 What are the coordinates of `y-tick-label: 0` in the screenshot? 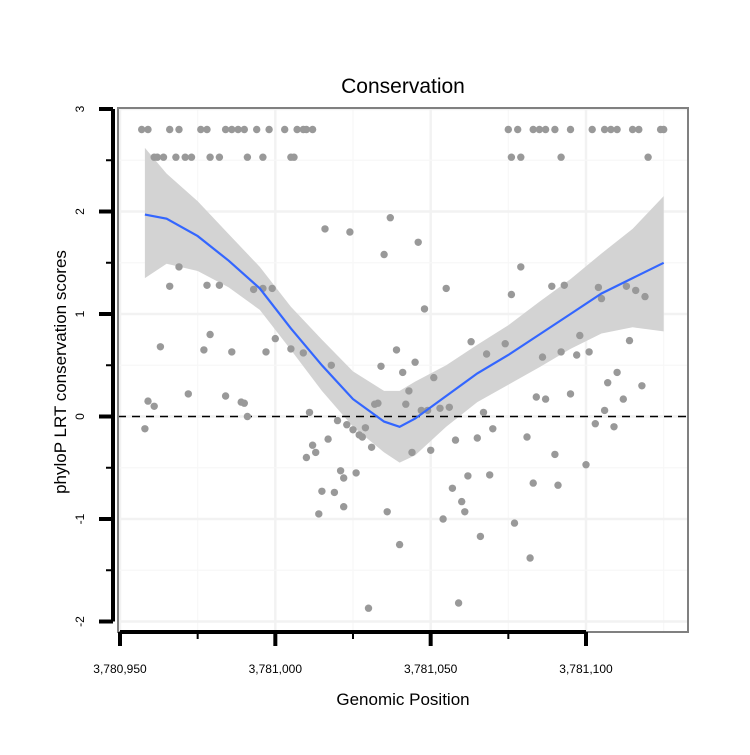 It's located at (80, 416).